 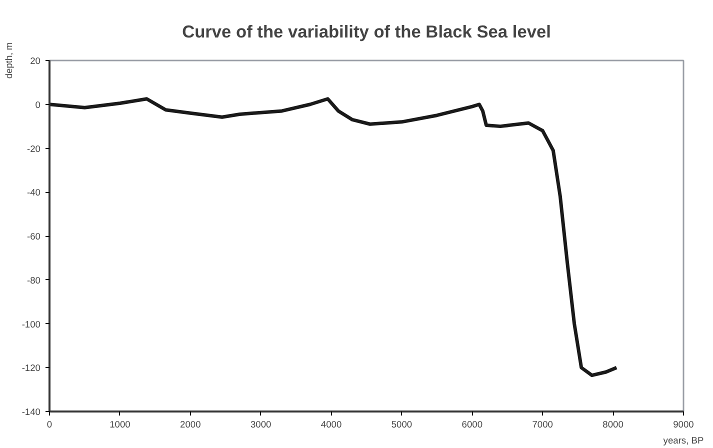 I want to click on y-tick-label: 0, so click(x=38, y=105).